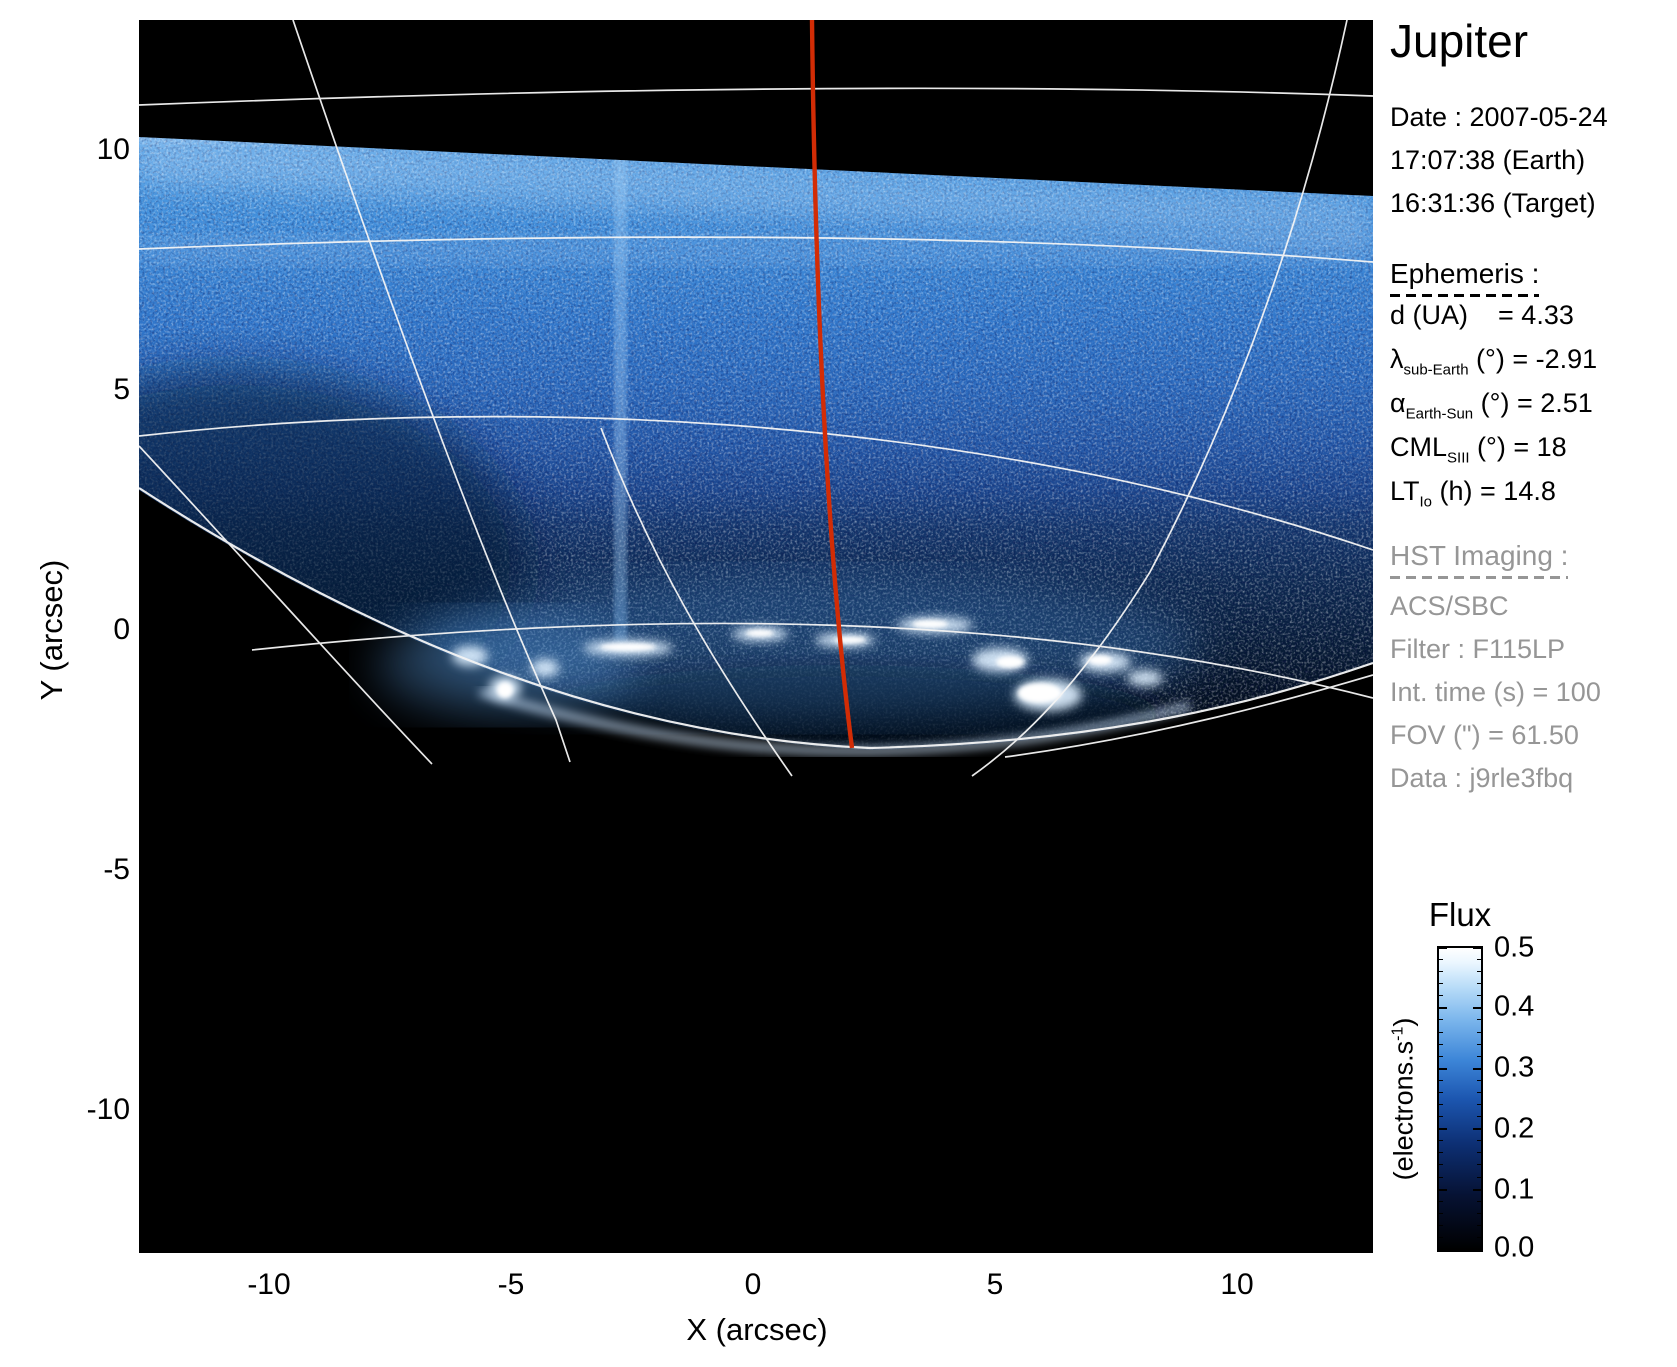 The height and width of the screenshot is (1367, 1677). Describe the element at coordinates (1237, 1284) in the screenshot. I see `x-tick-label: 10` at that location.